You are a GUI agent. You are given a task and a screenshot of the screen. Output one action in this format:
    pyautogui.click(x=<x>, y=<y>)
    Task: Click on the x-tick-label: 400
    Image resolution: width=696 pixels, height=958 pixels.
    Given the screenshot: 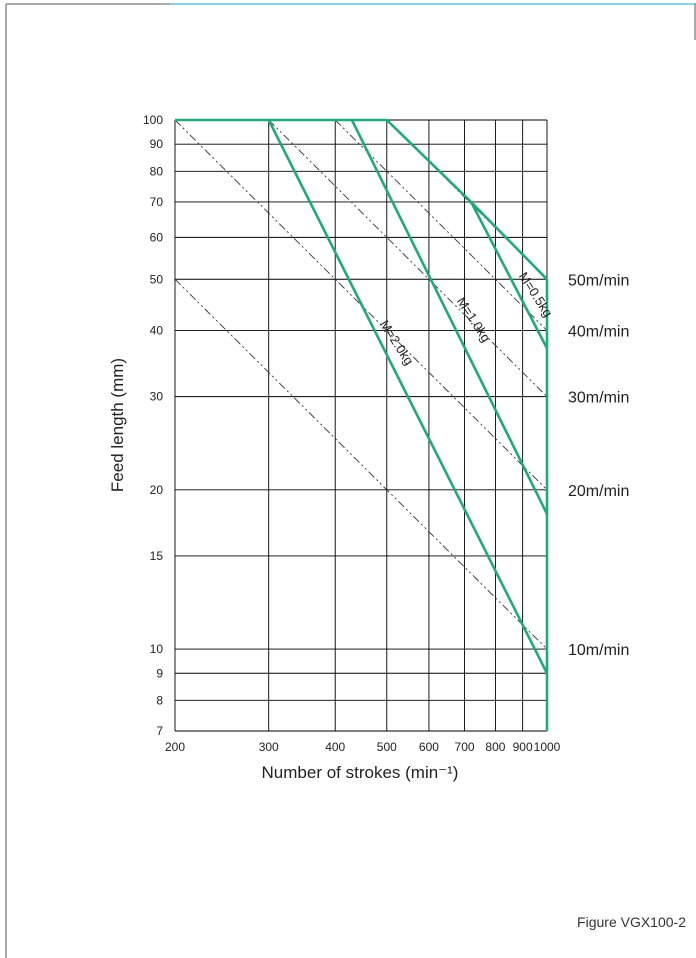 What is the action you would take?
    pyautogui.click(x=335, y=747)
    